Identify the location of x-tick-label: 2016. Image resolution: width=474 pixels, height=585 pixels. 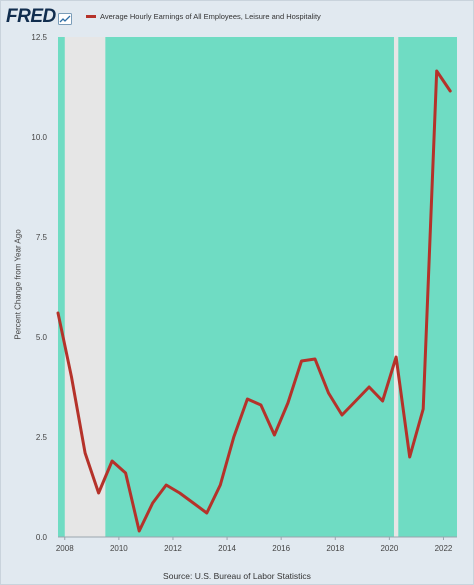
(281, 548).